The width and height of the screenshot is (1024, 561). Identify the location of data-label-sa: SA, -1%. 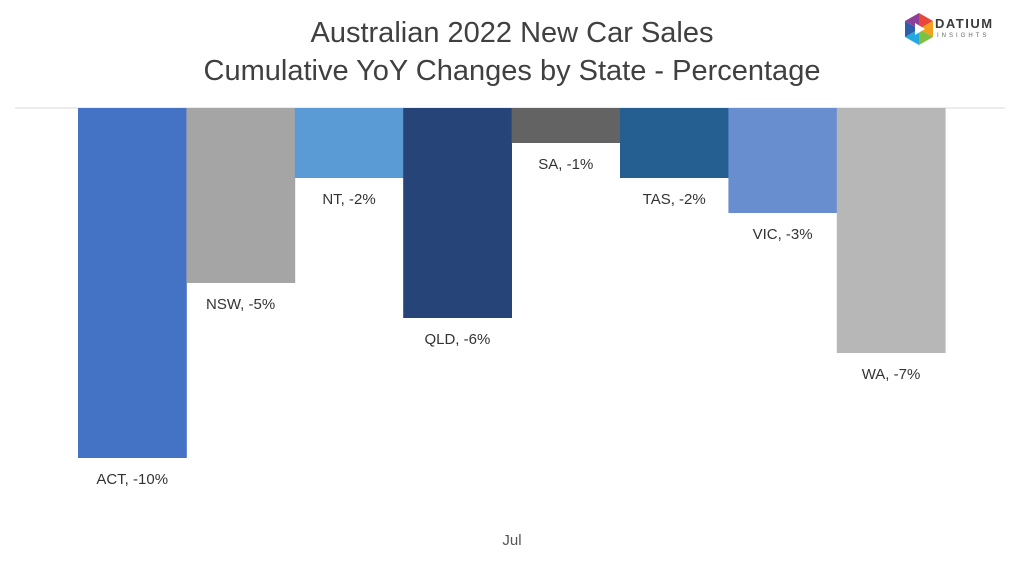
(565, 164).